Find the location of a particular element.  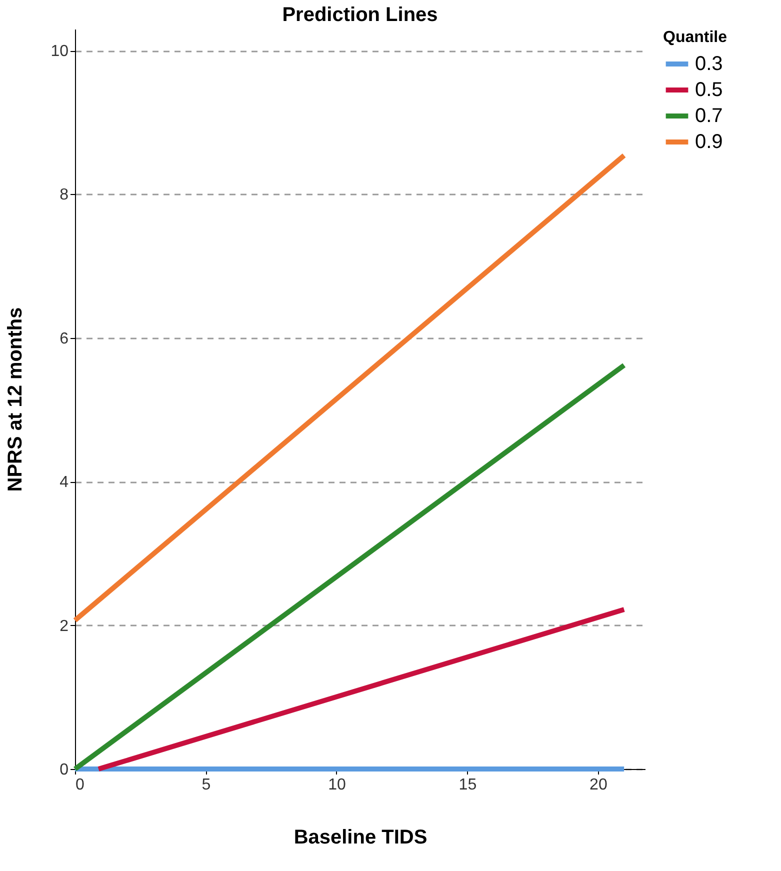

legend-title: Quantile is located at coordinates (695, 37).